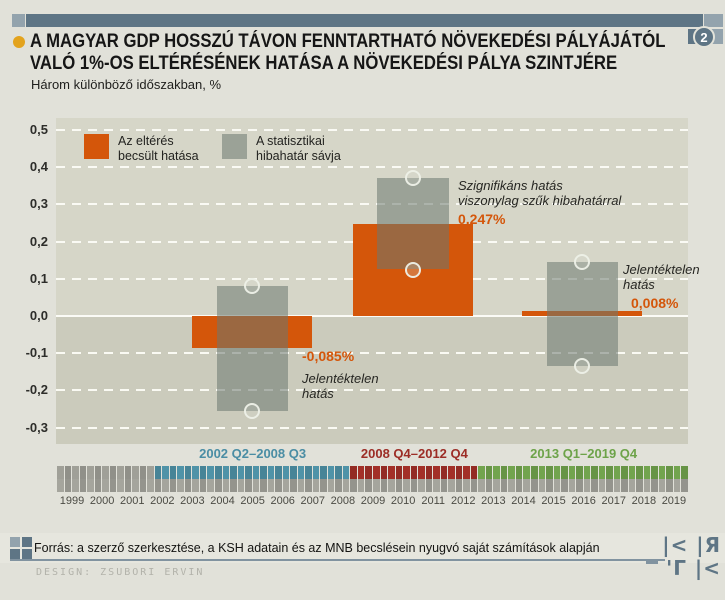  I want to click on annotation: Jelentéktelen hatás 0,008%, so click(661, 286).